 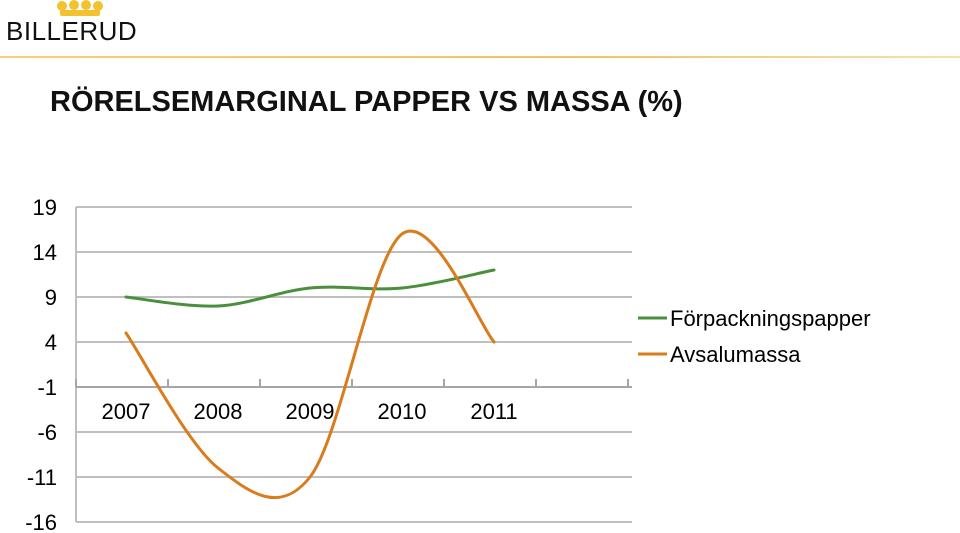 I want to click on x-tick-label: 2007, so click(x=126, y=411).